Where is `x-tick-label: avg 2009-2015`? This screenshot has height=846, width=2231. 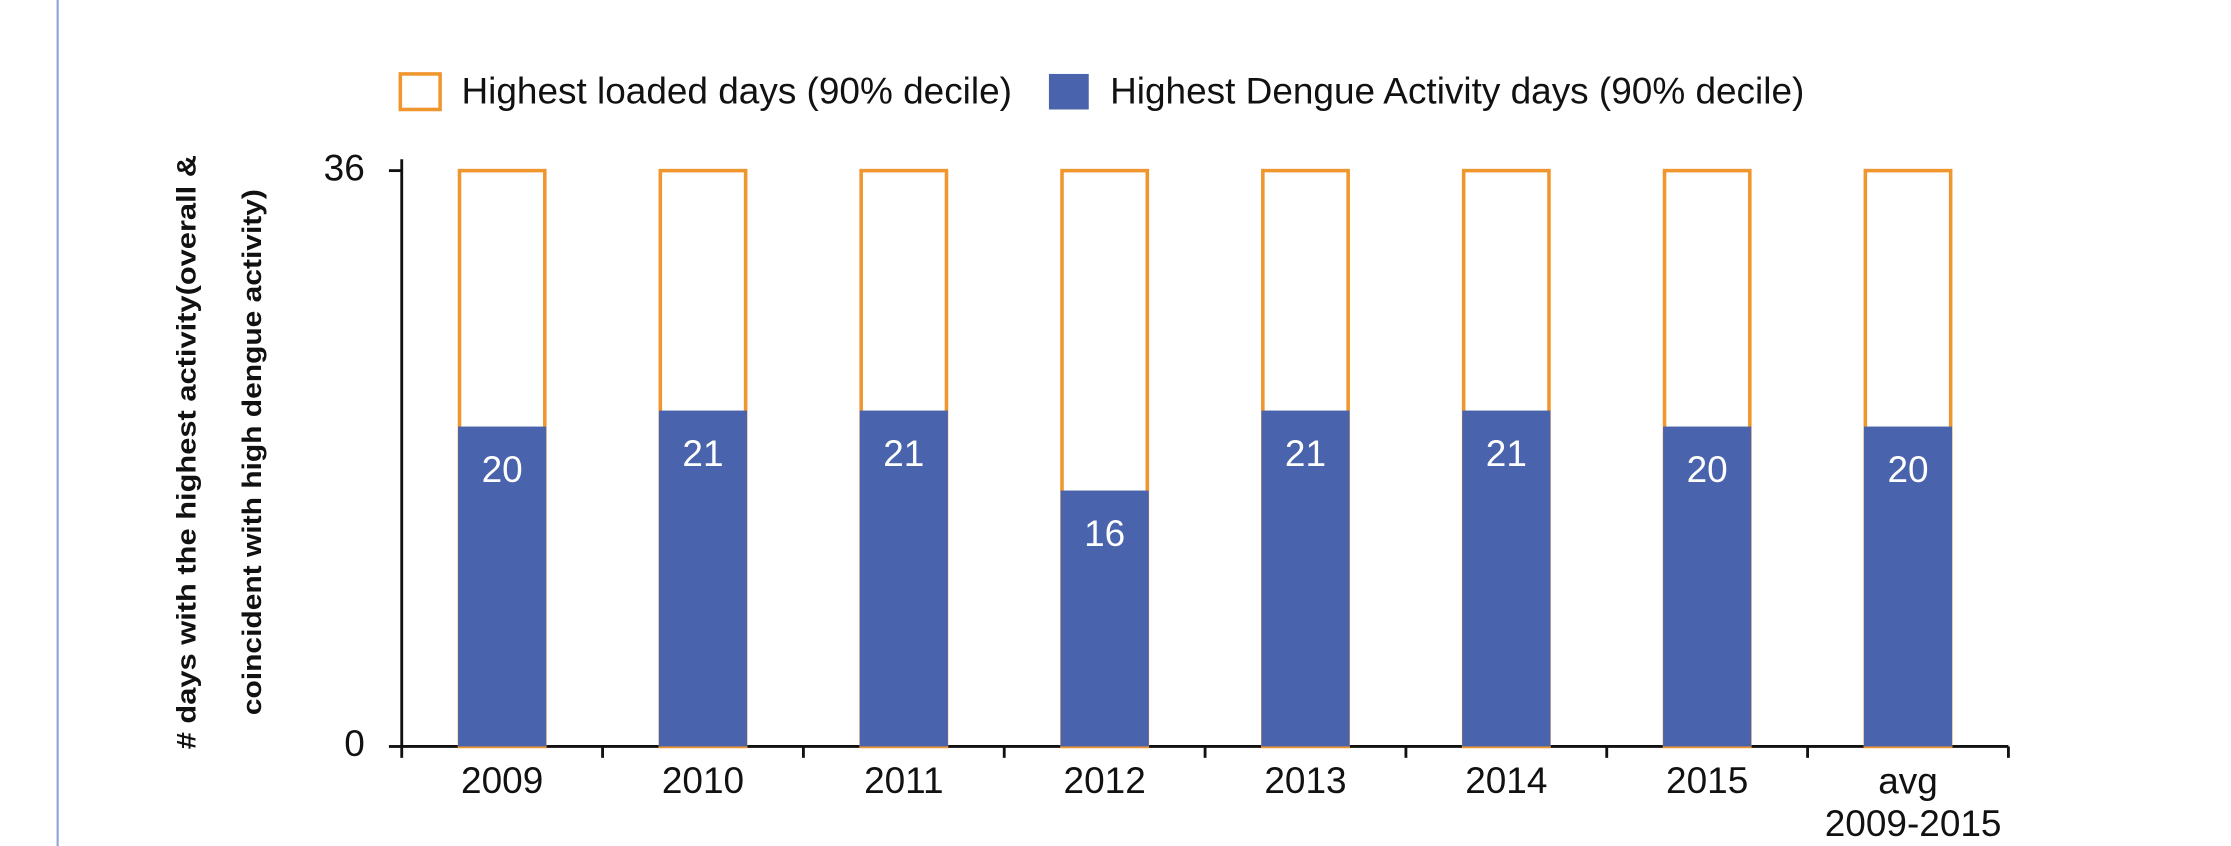 x-tick-label: avg 2009-2015 is located at coordinates (1908, 802).